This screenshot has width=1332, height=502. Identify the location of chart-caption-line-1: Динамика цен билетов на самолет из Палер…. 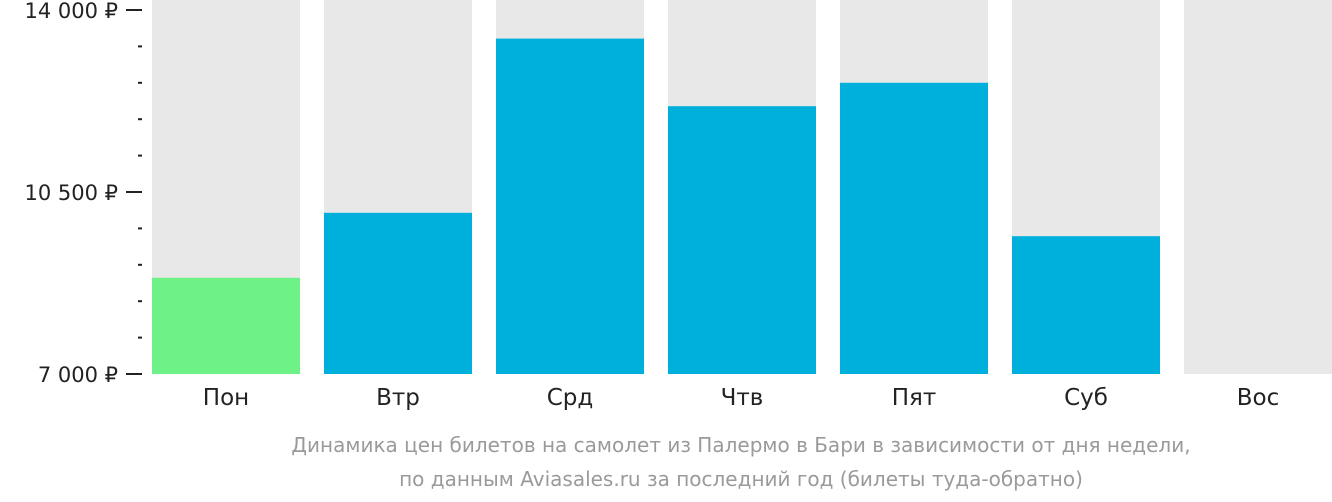
(741, 445).